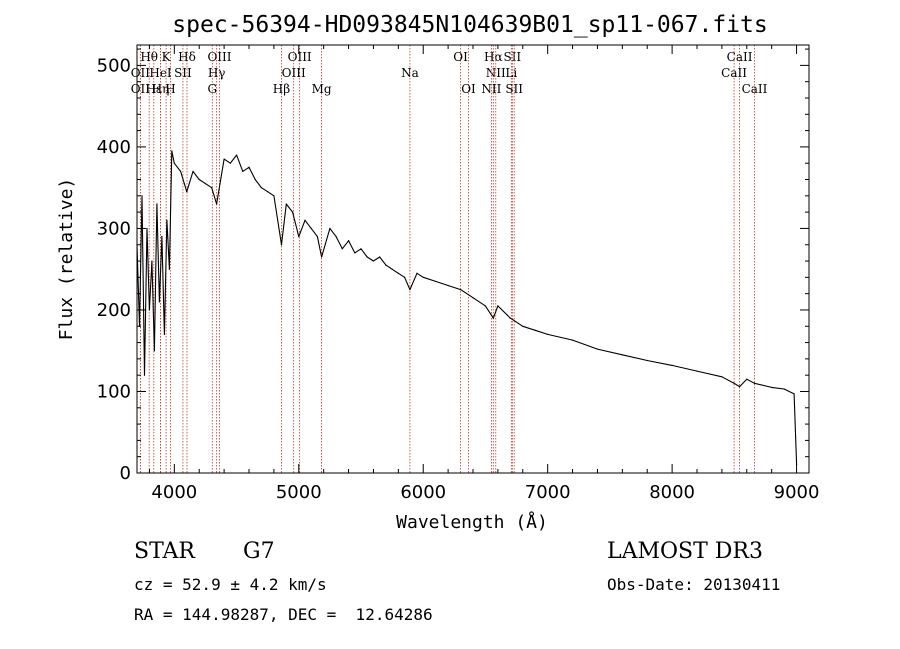 Image resolution: width=900 pixels, height=649 pixels. Describe the element at coordinates (114, 65) in the screenshot. I see `y-tick-label-5: 500` at that location.